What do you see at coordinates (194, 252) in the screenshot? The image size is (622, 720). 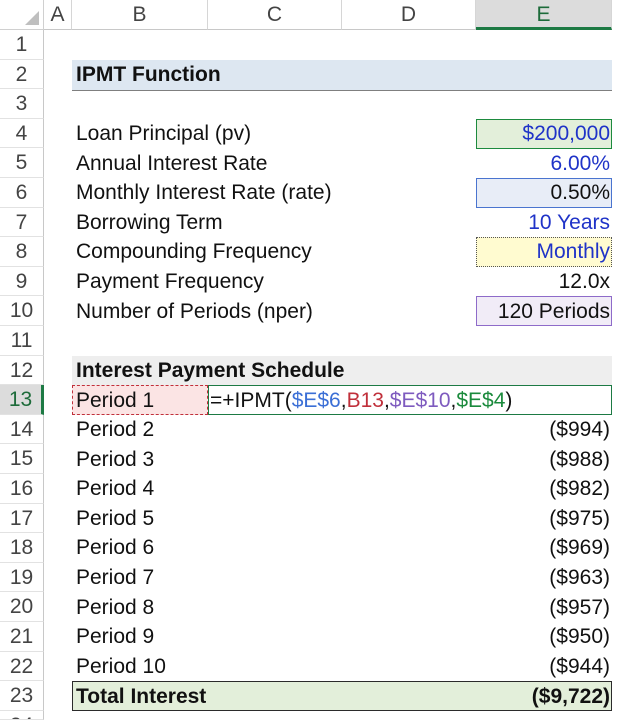 I see `input-label-compounding: Compounding Frequency` at bounding box center [194, 252].